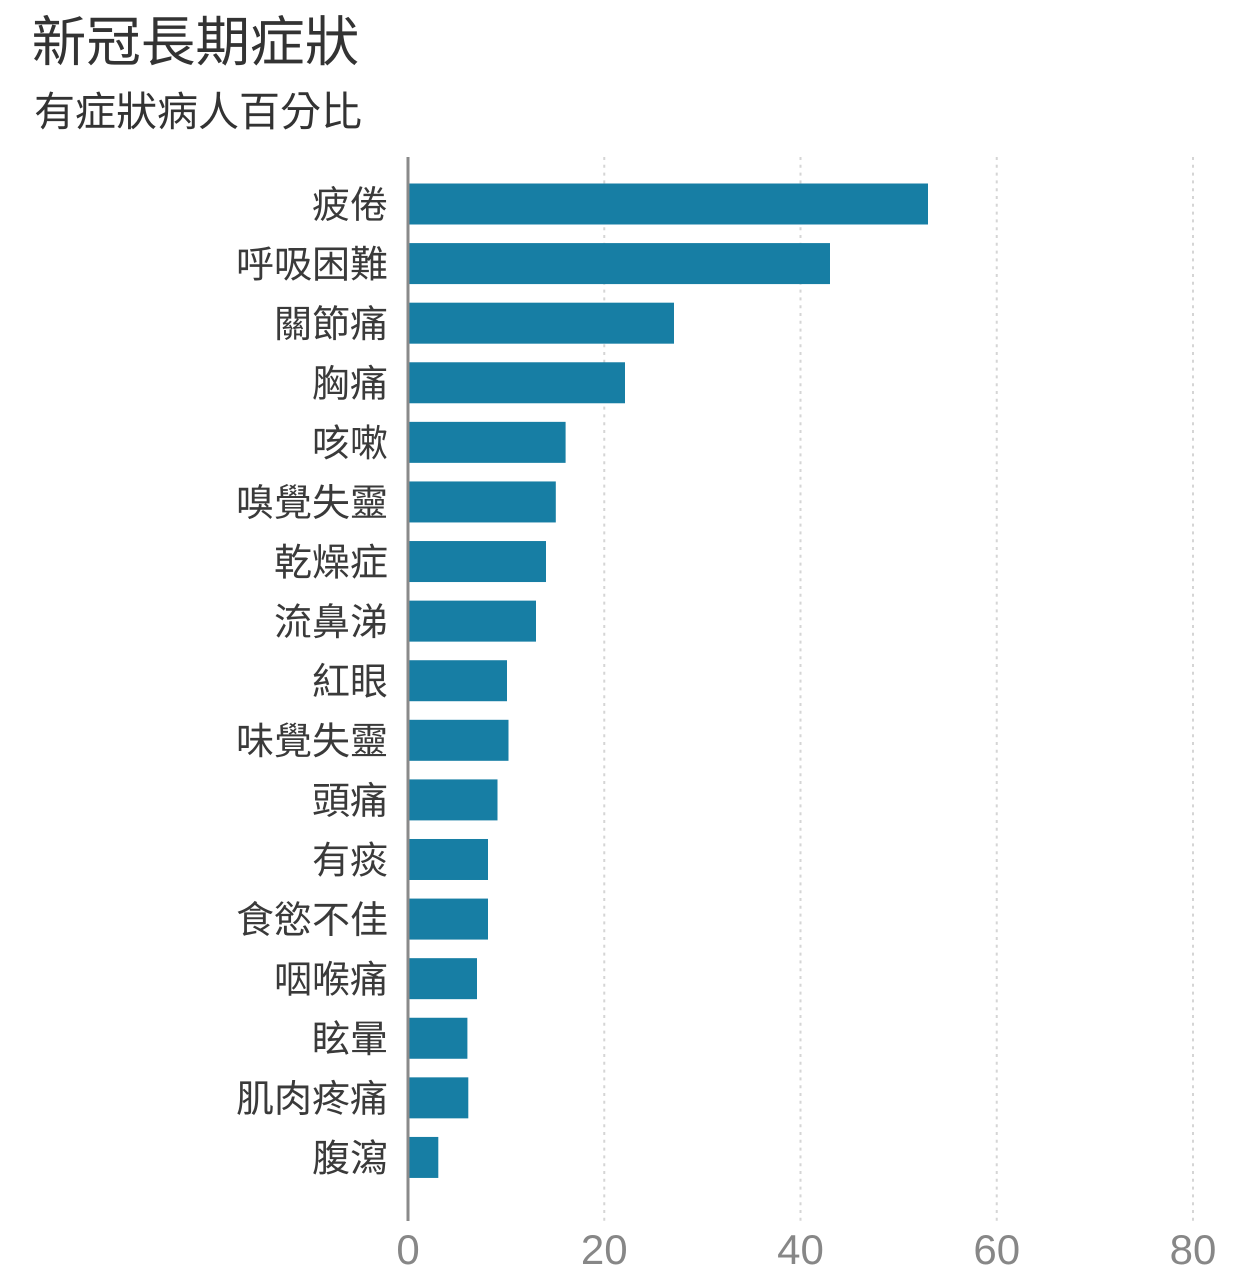  I want to click on svg-text: 80, so click(1193, 1249).